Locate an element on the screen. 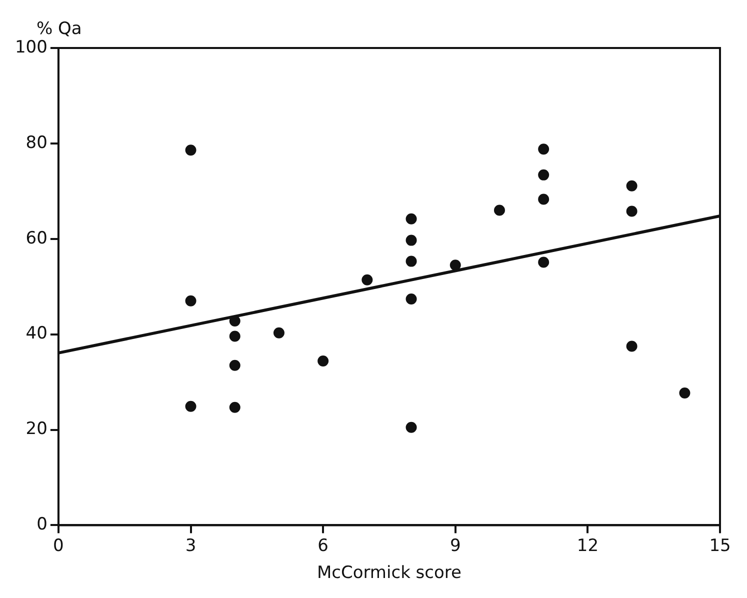 This screenshot has width=747, height=598. y-axis-title: % Qa is located at coordinates (59, 29).